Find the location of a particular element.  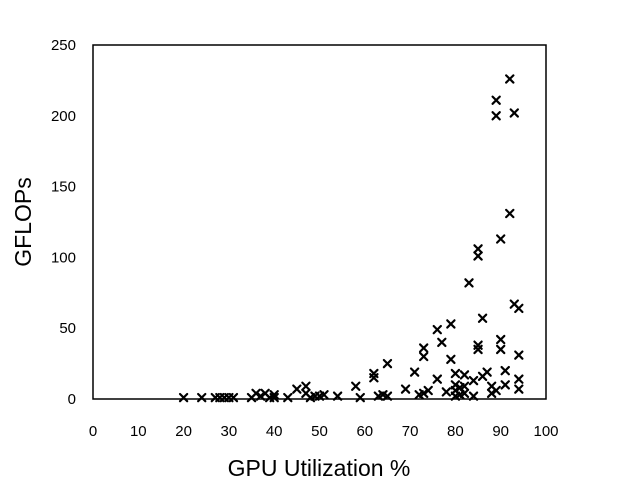

x-tick-label: 60 is located at coordinates (364, 431).